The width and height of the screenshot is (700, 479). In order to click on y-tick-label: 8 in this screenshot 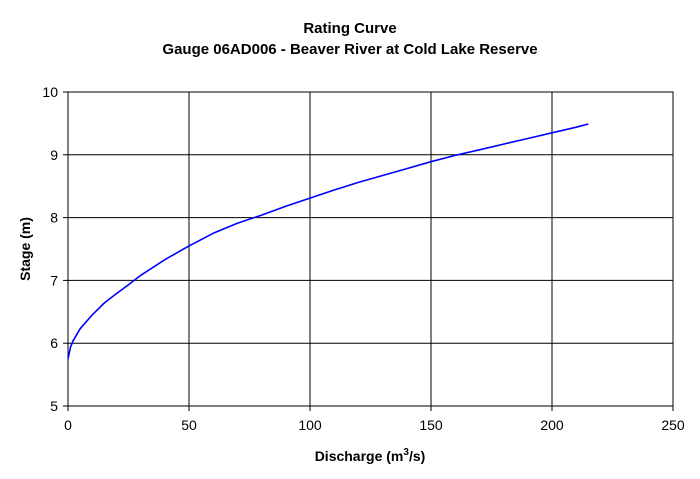, I will do `click(54, 218)`.